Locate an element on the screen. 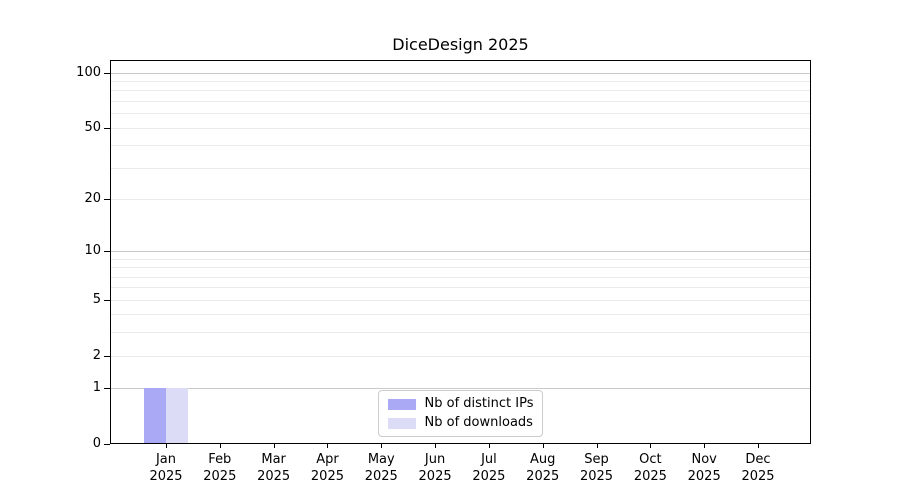 This screenshot has width=900, height=500. chart-title: DiceDesign 2025 is located at coordinates (460, 44).